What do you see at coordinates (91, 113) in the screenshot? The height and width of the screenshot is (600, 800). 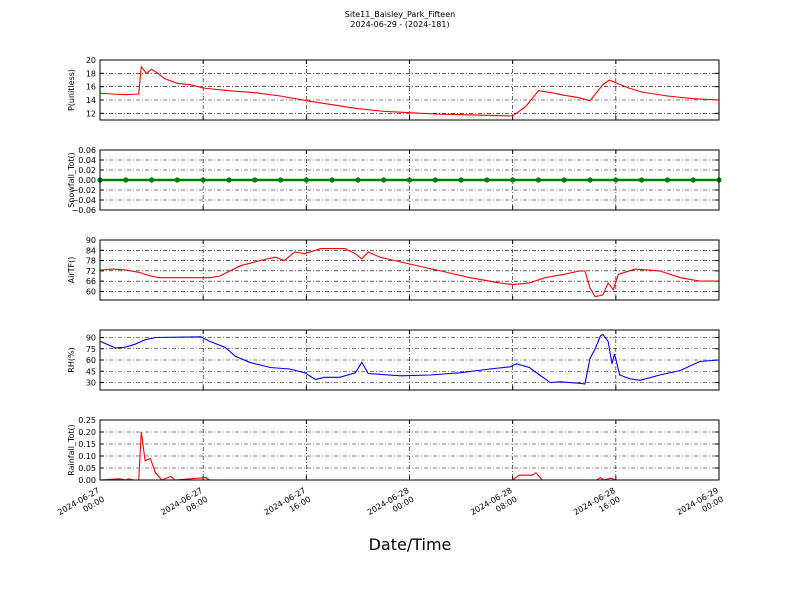 I see `y-tick-label: 12` at bounding box center [91, 113].